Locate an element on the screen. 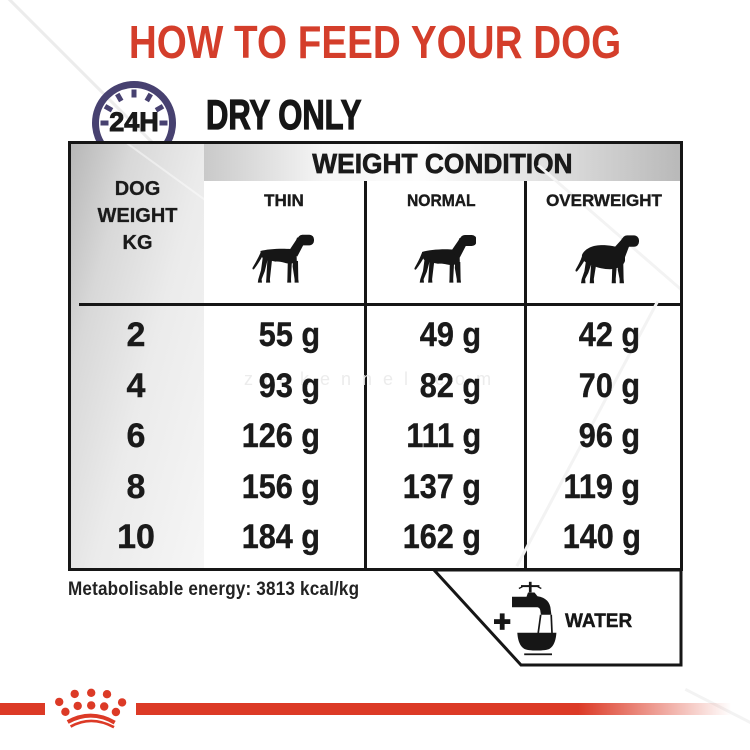 This screenshot has width=750, height=750. svg-text: WATER is located at coordinates (598, 621).